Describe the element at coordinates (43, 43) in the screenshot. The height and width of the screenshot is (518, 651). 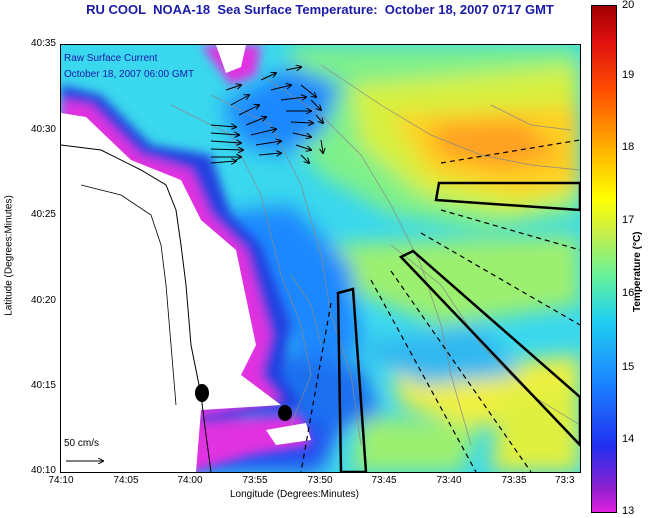
I see `y-tick-label: 40:35` at that location.